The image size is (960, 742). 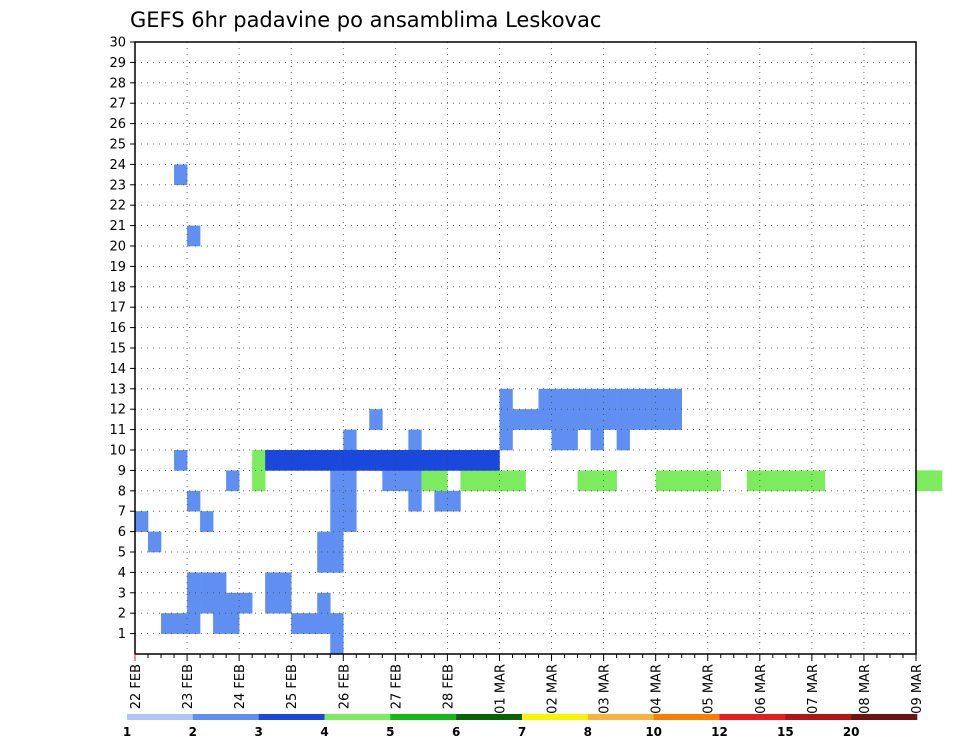 What do you see at coordinates (344, 686) in the screenshot?
I see `x-tick-label: 26 FEB` at bounding box center [344, 686].